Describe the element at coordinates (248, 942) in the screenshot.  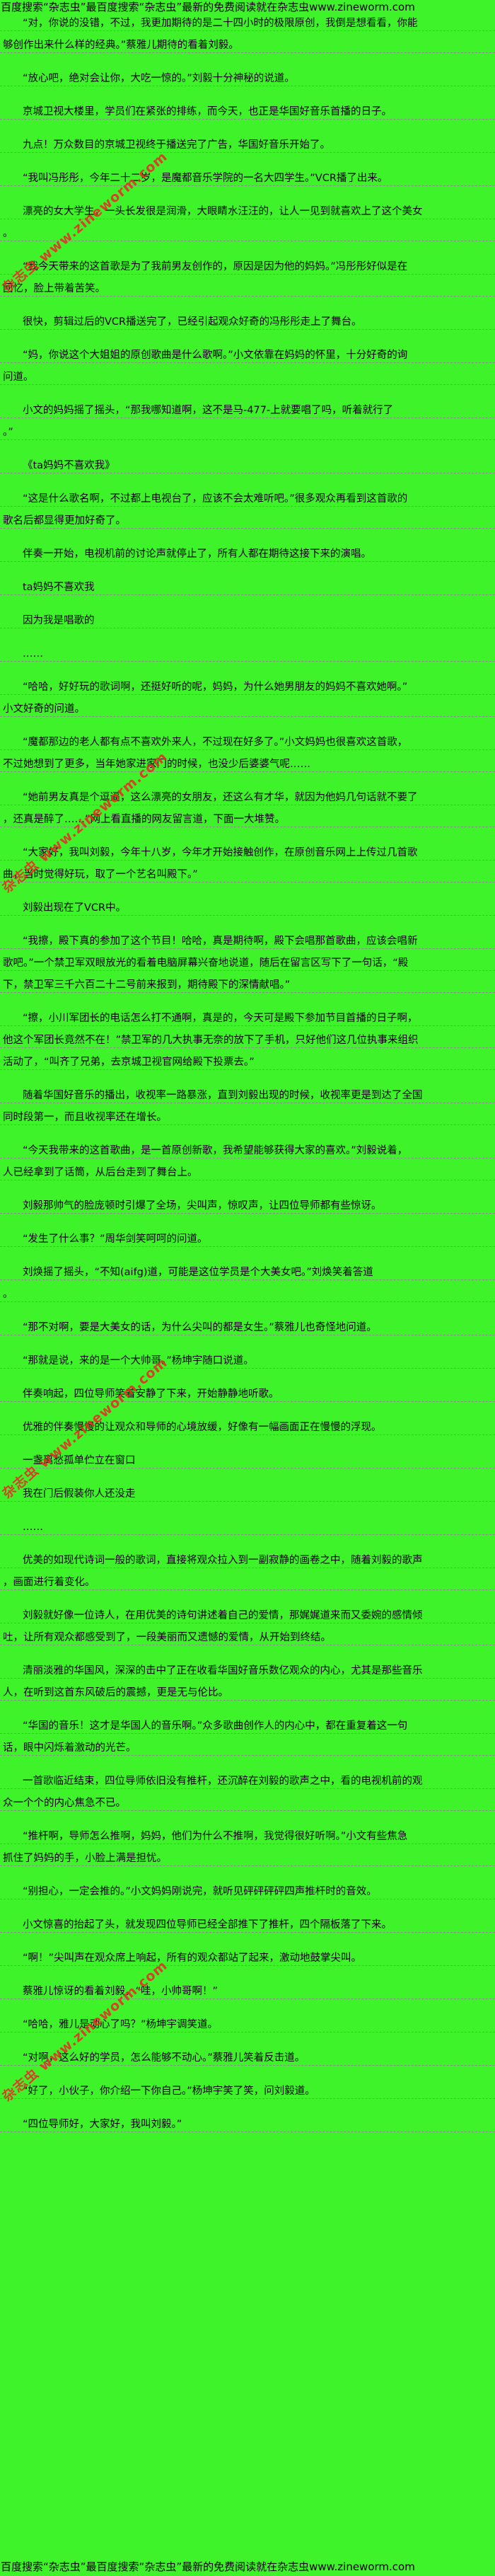
I see `text-line: “我擦，殿下真的参加了这个节目！哈哈，真是期待啊，殿下会唱那首歌曲，应该会唱新` at that location.